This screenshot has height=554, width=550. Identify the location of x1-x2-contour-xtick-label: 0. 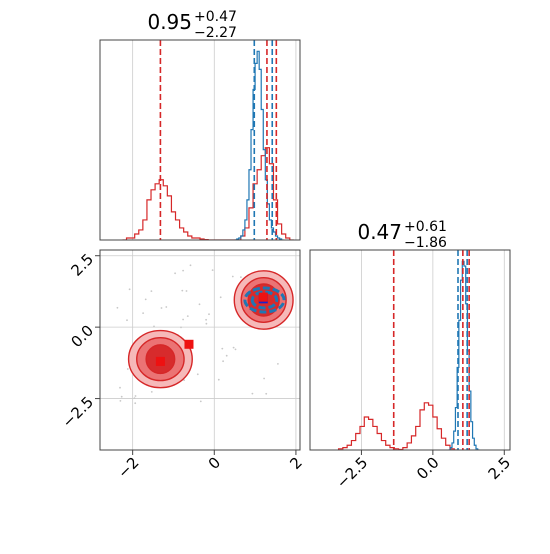
(214, 463).